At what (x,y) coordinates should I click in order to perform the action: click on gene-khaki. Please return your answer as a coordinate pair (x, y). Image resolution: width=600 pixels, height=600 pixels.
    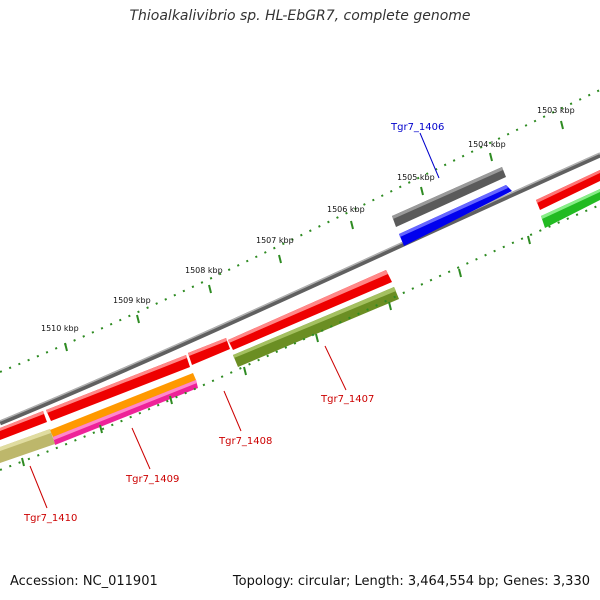
    Looking at the image, I should click on (27, 446).